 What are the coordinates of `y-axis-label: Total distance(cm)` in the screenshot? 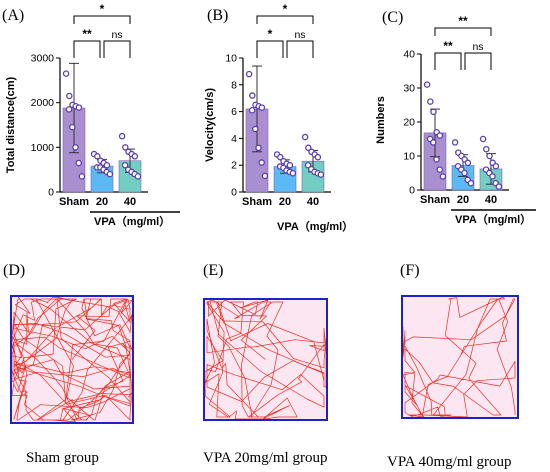 It's located at (11, 124).